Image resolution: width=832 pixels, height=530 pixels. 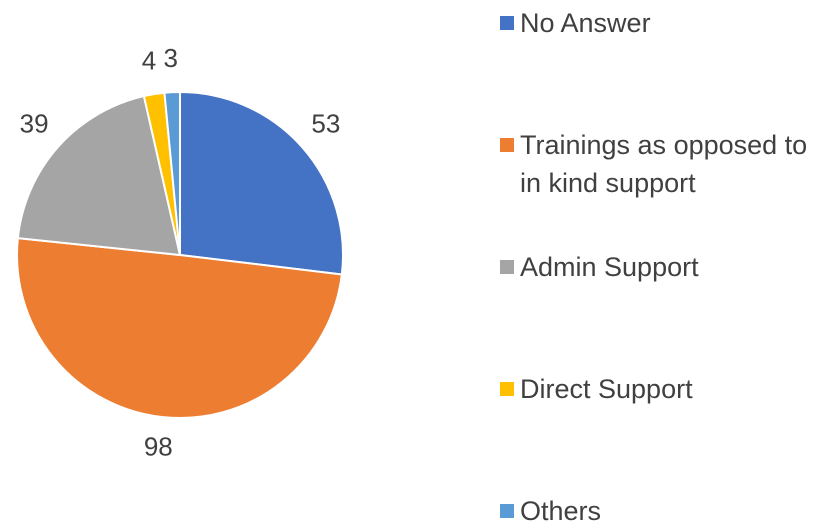 I want to click on legend-item: Direct Support, so click(x=660, y=389).